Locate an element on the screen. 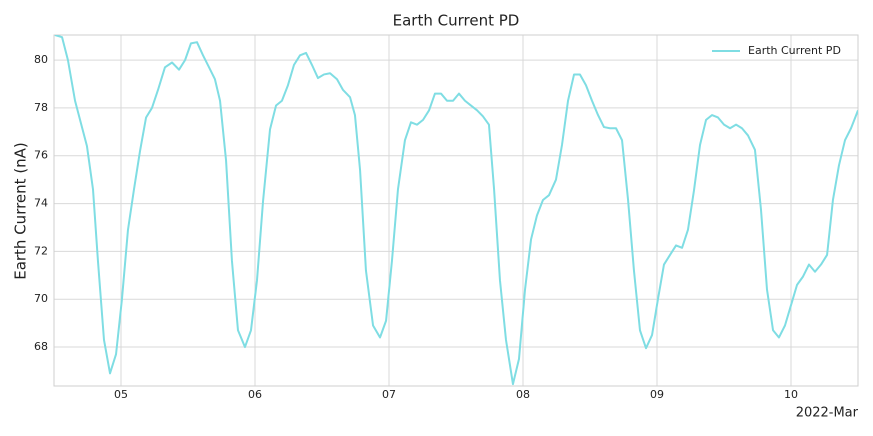 The image size is (873, 436). x-offset-label: 2022-Mar is located at coordinates (827, 413).